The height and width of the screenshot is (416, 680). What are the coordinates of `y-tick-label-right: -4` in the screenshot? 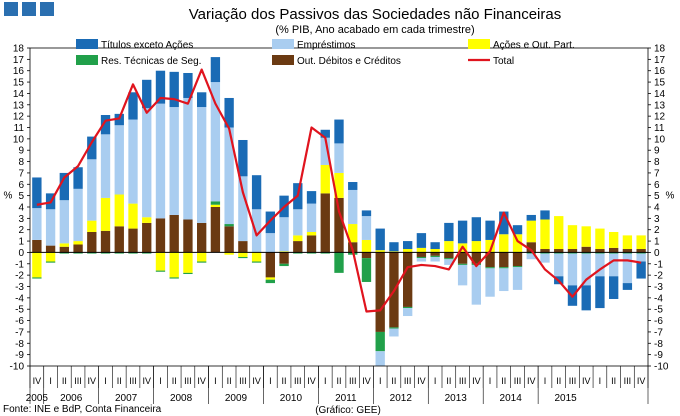 It's located at (658, 298).